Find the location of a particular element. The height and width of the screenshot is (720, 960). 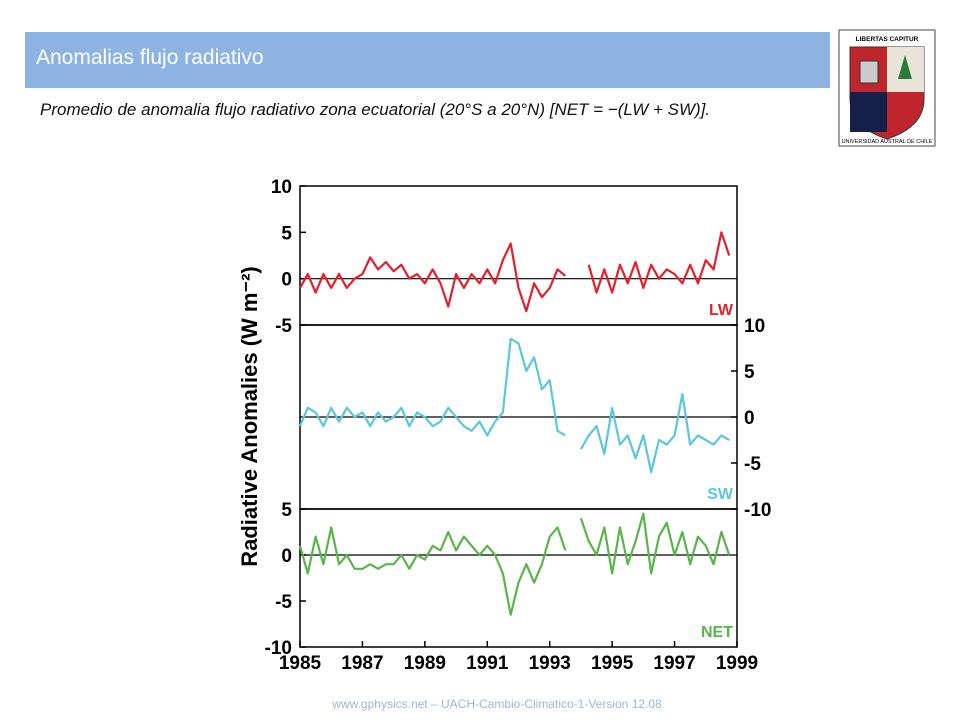

x-tick-label: 1991 is located at coordinates (487, 663).